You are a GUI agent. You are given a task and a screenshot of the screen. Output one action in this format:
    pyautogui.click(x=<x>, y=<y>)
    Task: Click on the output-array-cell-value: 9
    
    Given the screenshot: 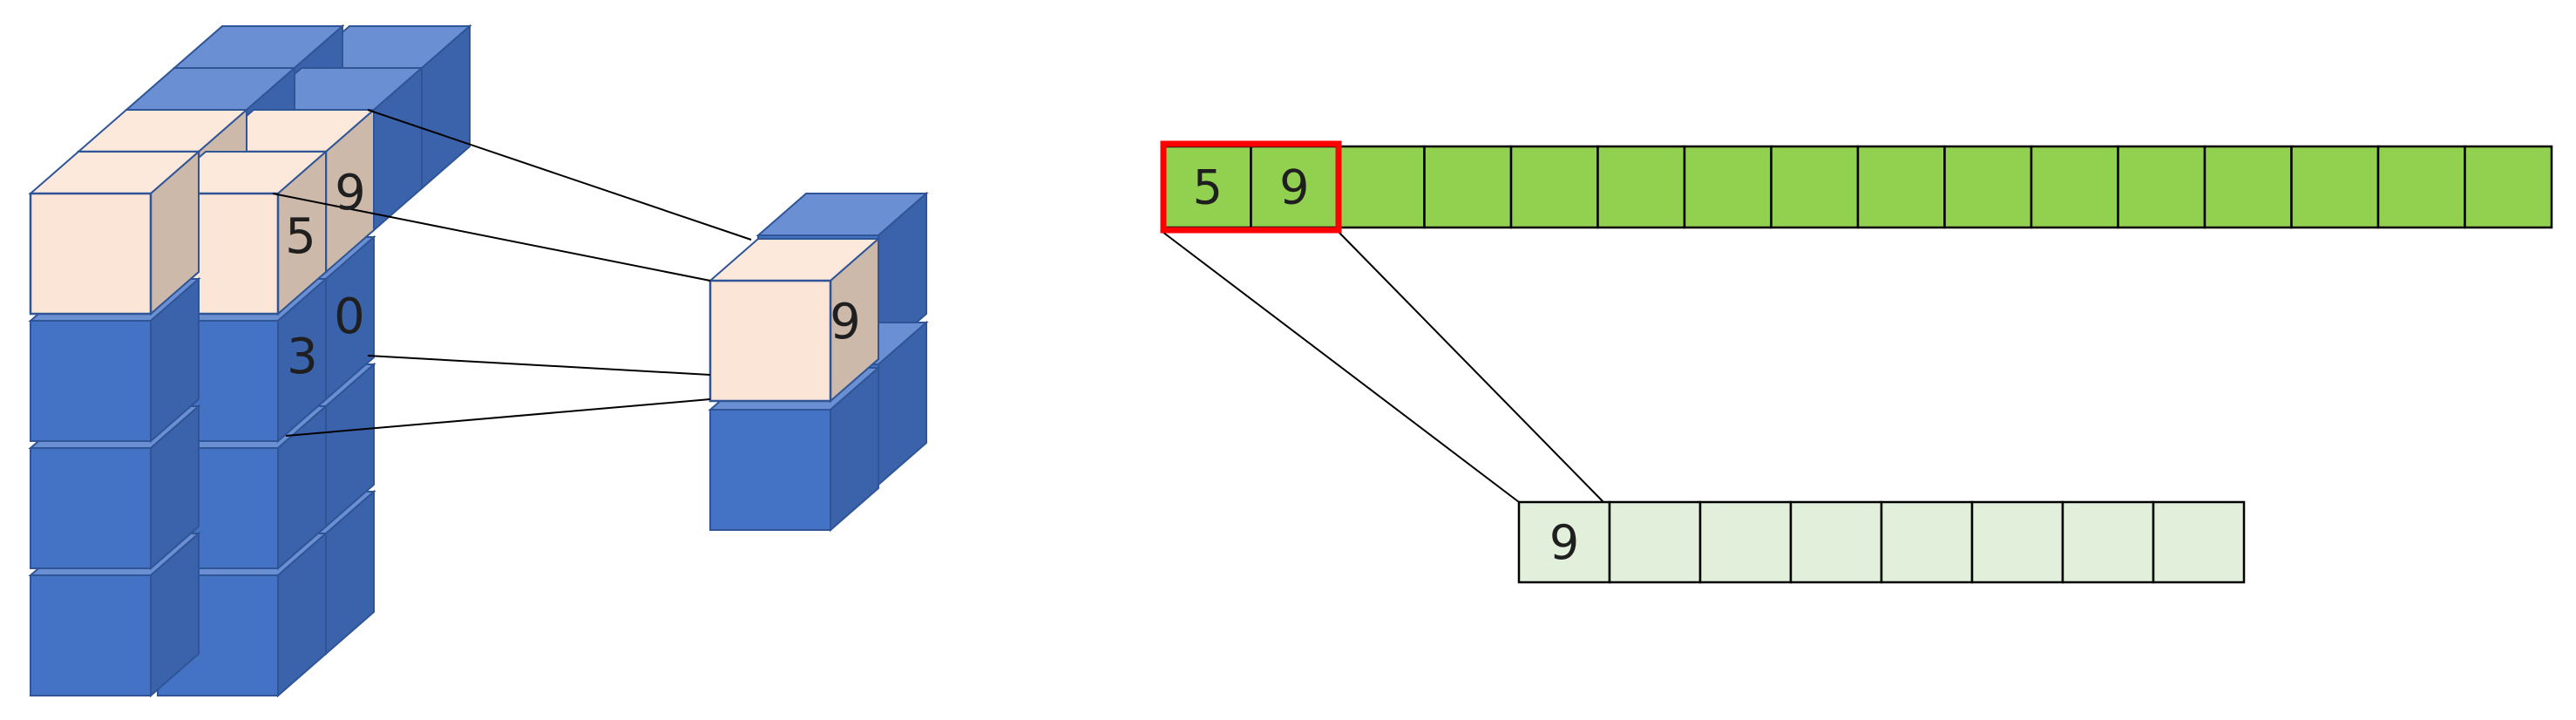 What is the action you would take?
    pyautogui.click(x=1564, y=542)
    